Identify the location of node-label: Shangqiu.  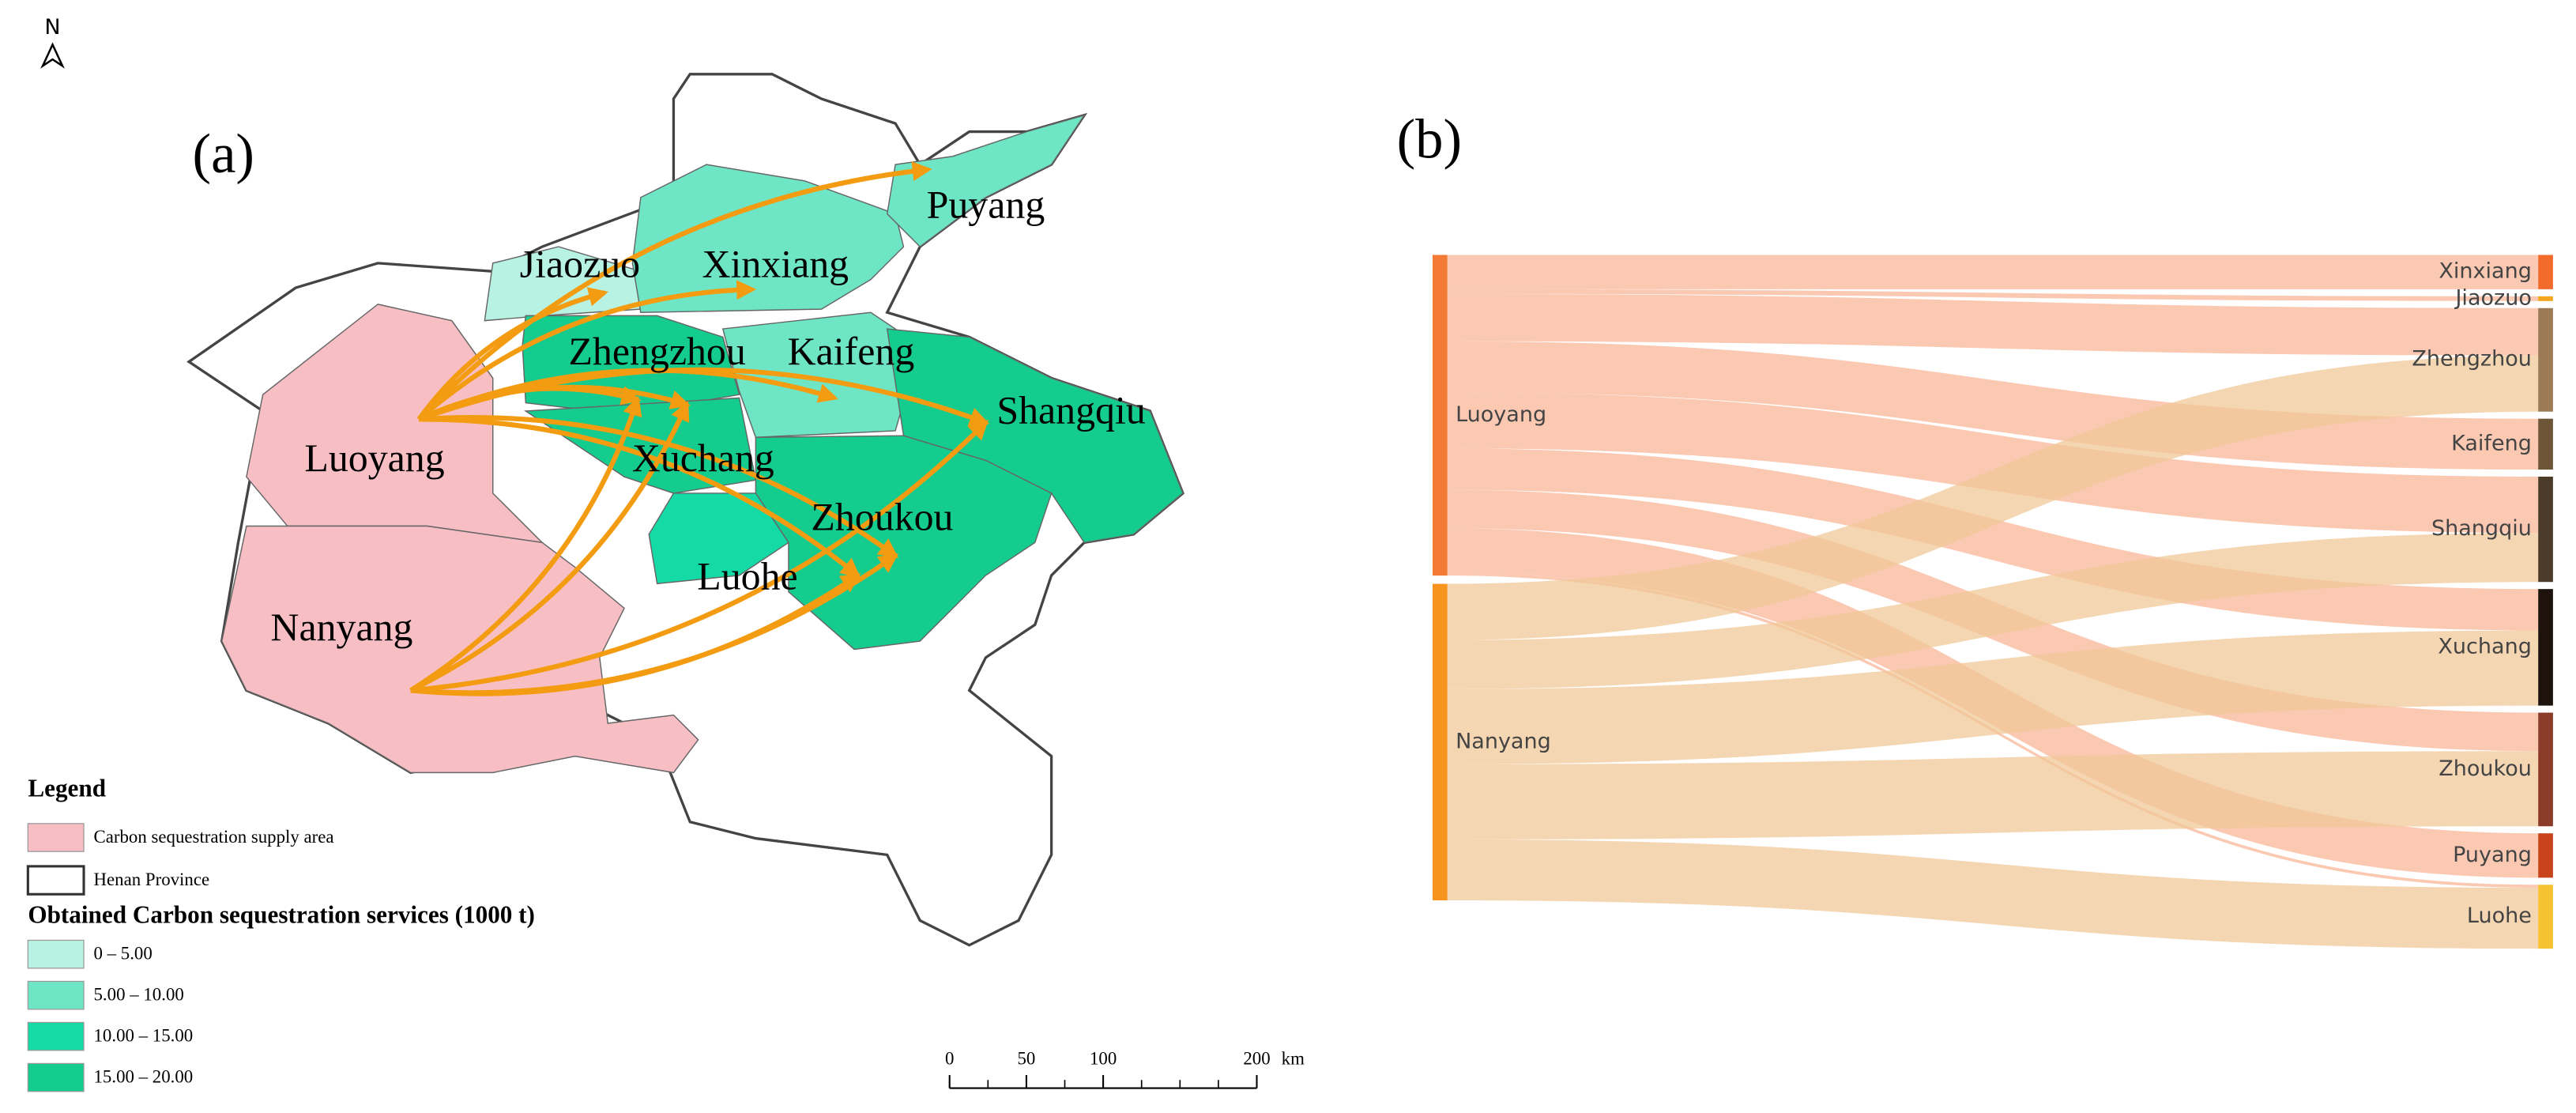
(2481, 528).